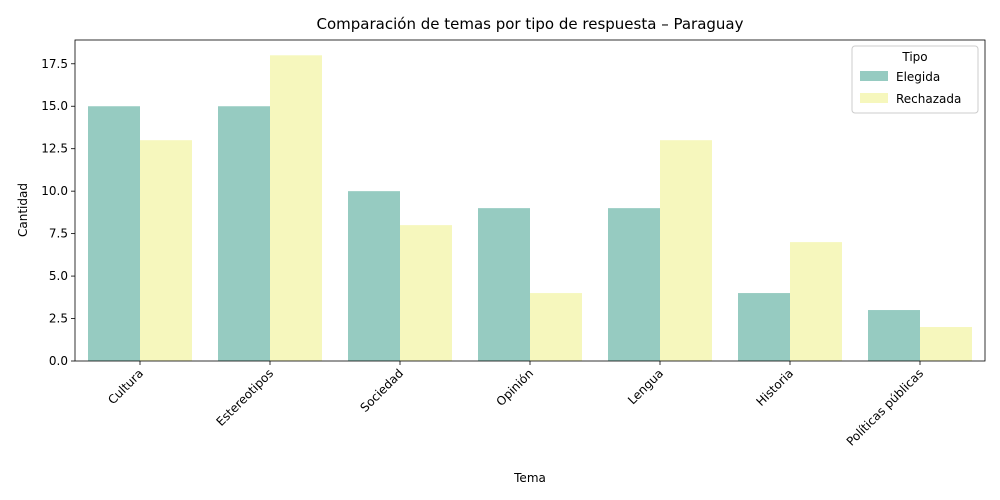  Describe the element at coordinates (54, 64) in the screenshot. I see `y-tick-label: 17.5` at that location.